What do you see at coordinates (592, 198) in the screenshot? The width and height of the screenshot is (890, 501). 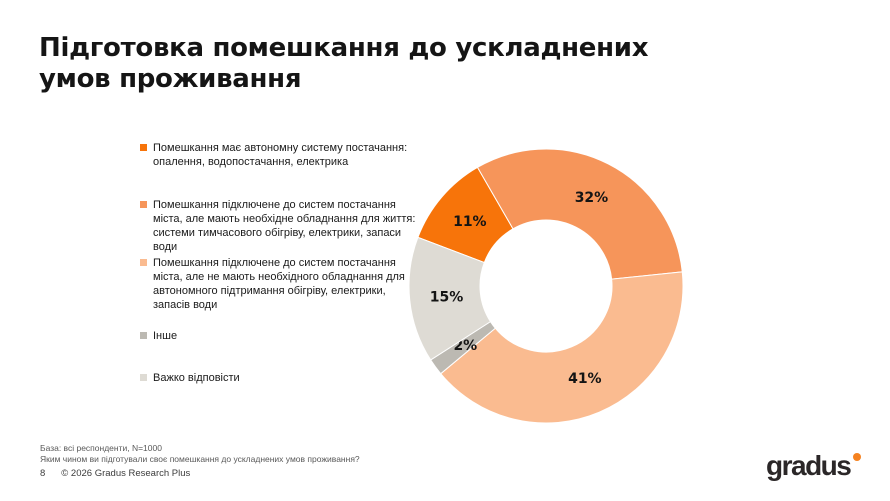 I see `slice-value-label: 32%` at bounding box center [592, 198].